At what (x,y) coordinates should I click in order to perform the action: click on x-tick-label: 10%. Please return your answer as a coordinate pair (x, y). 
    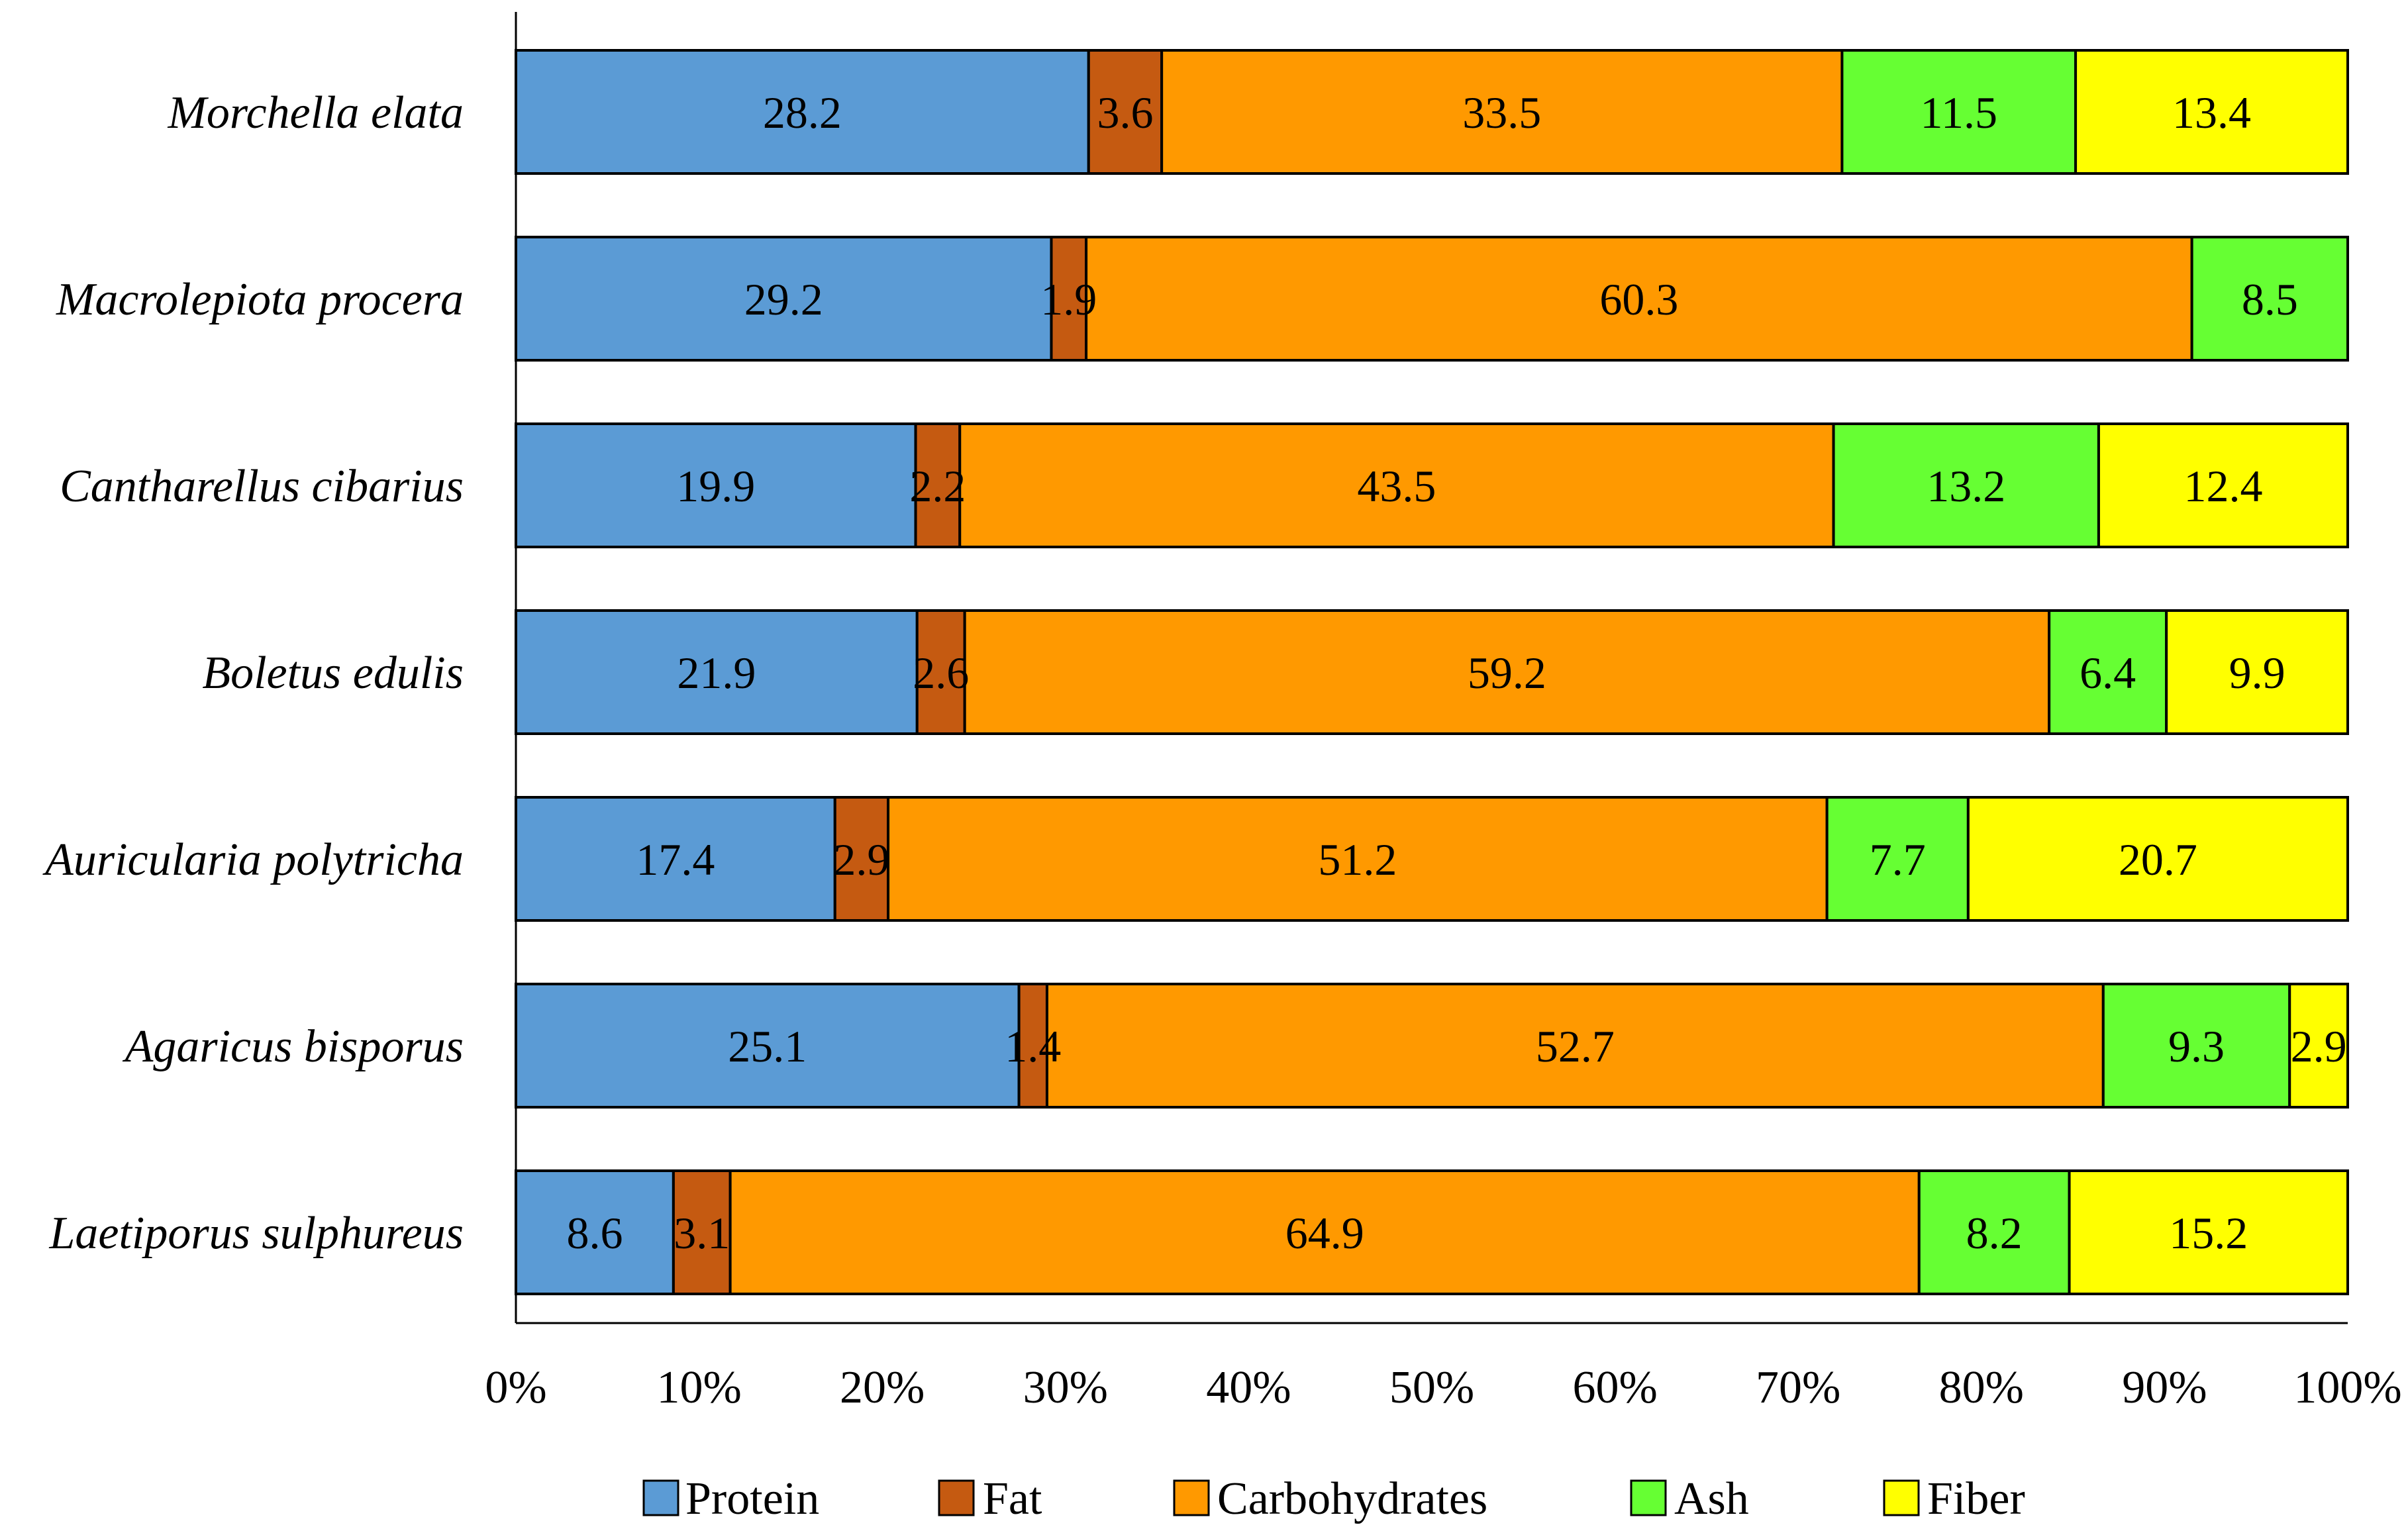
    Looking at the image, I should click on (698, 1387).